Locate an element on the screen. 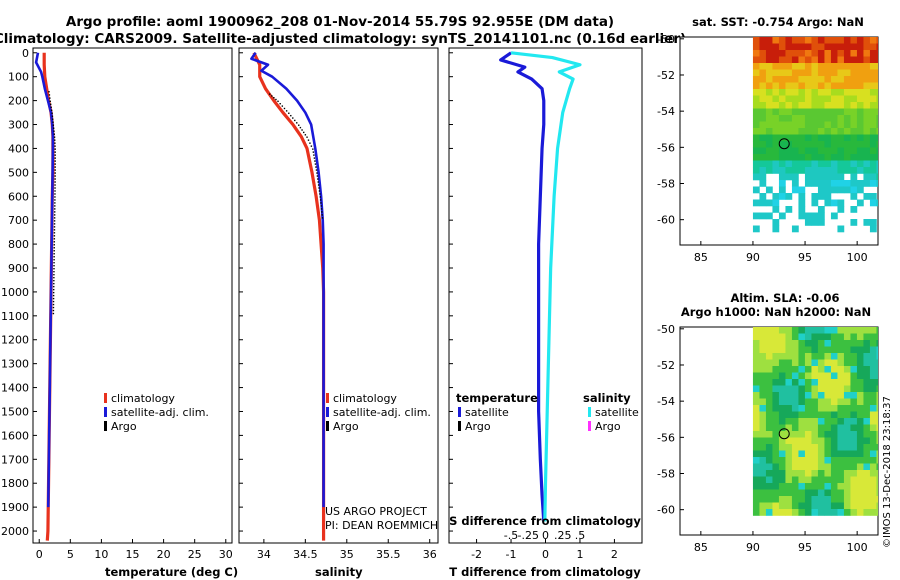 This screenshot has height=580, width=900. temp-satellite-legend-swatch is located at coordinates (459, 412).